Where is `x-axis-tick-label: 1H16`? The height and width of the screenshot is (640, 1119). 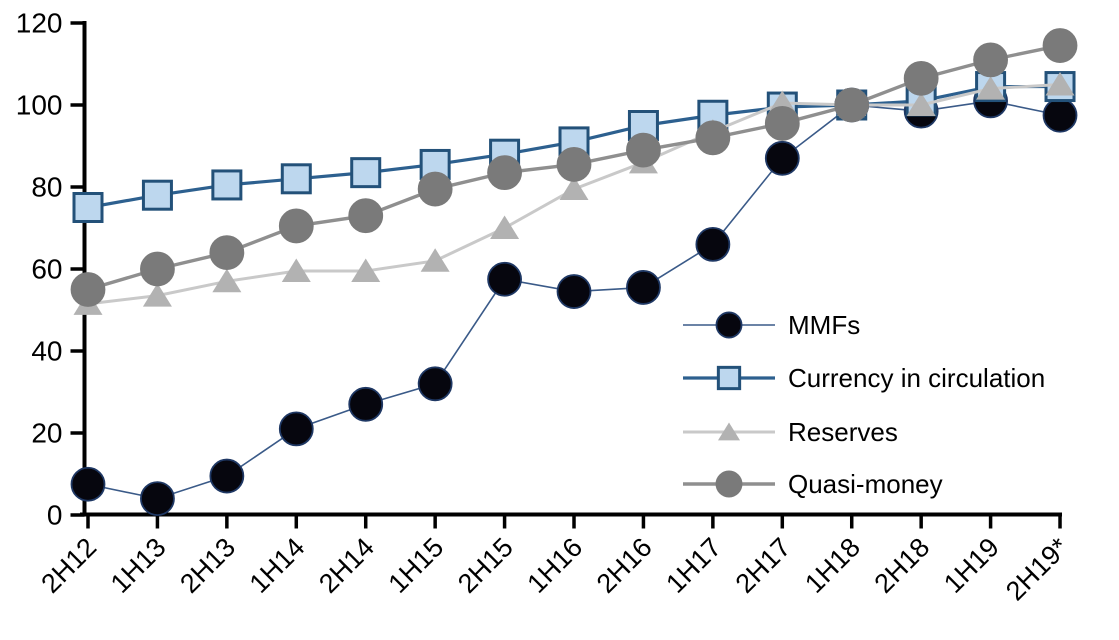
x-axis-tick-label: 1H16 is located at coordinates (554, 565).